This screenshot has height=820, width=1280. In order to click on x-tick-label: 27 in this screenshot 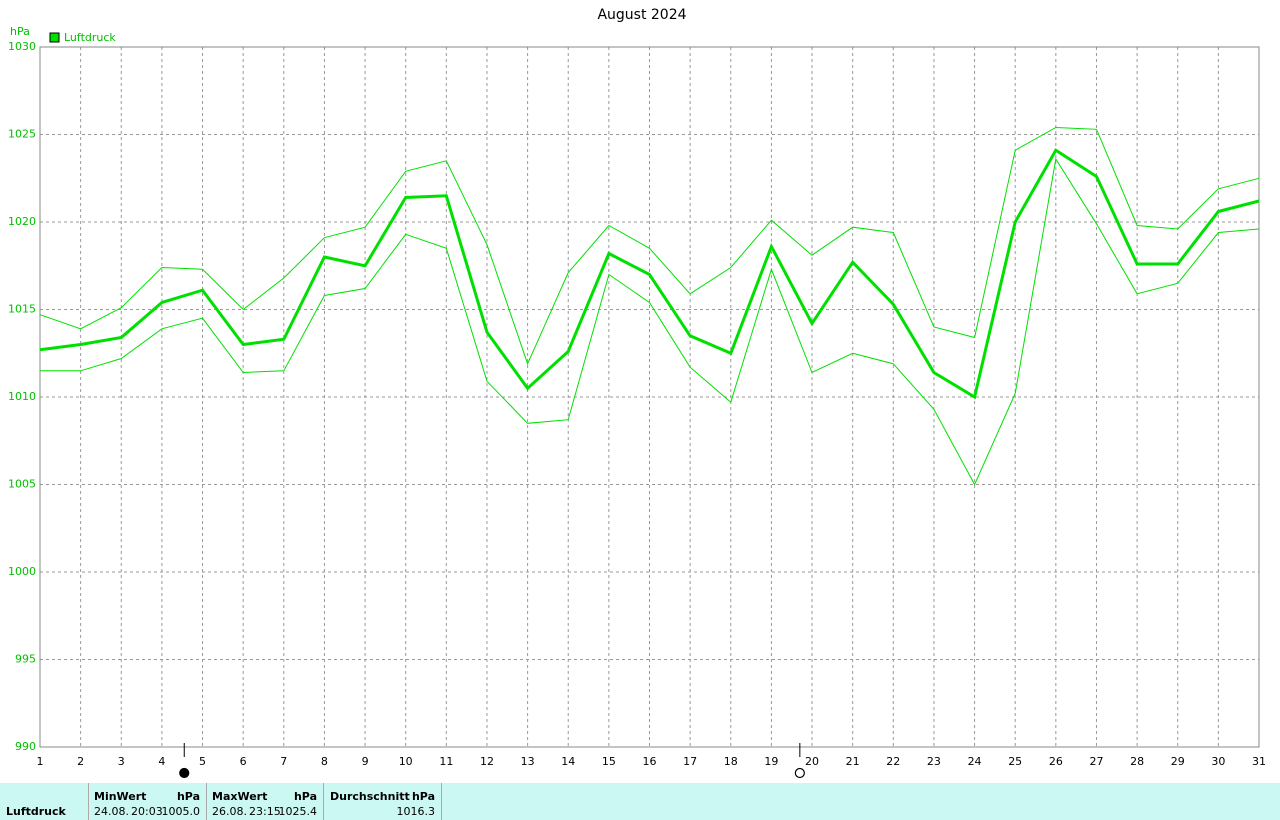, I will do `click(1096, 761)`.